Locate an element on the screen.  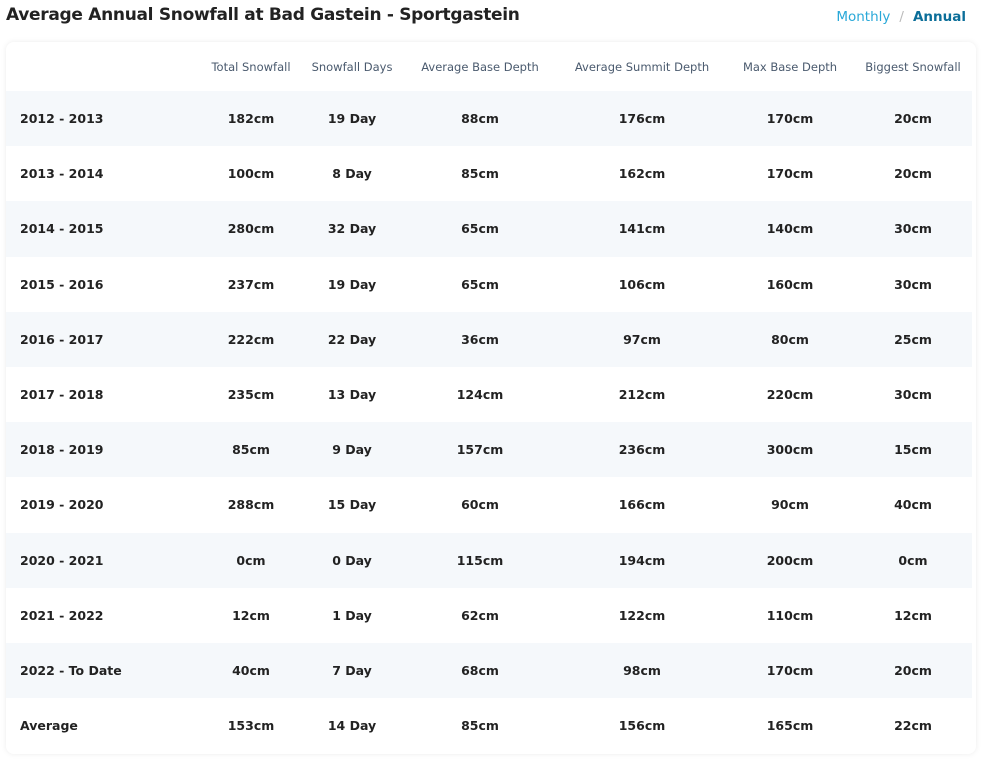
table-row: Average 153cm 14 Day 85cm 156cm 165cm 22cm is located at coordinates (489, 725).